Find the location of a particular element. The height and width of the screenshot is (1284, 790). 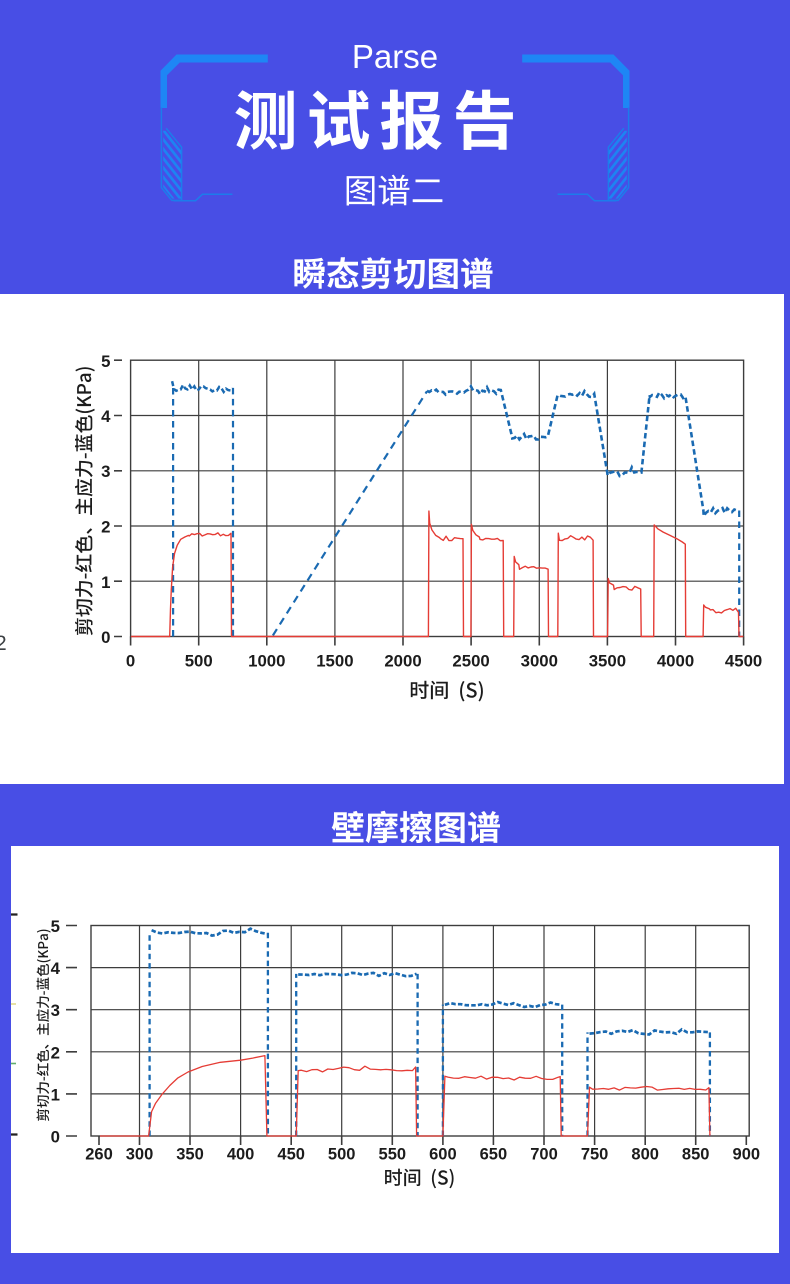

svg-text: 1500 is located at coordinates (334, 661).